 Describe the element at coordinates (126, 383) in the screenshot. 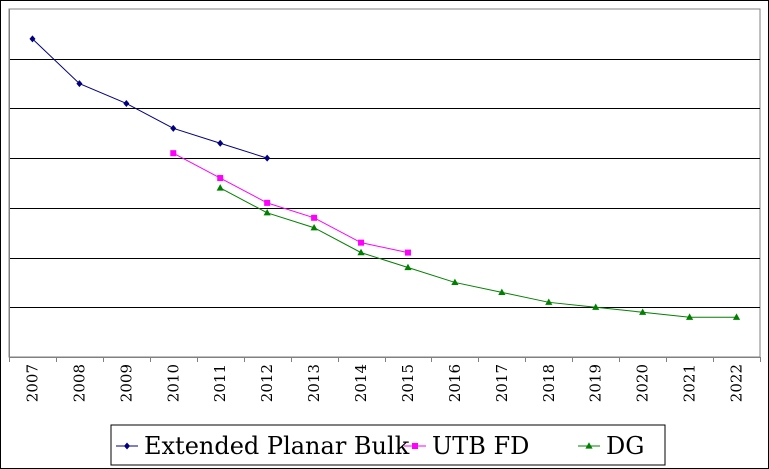

I see `x-tick-label: 2009` at that location.